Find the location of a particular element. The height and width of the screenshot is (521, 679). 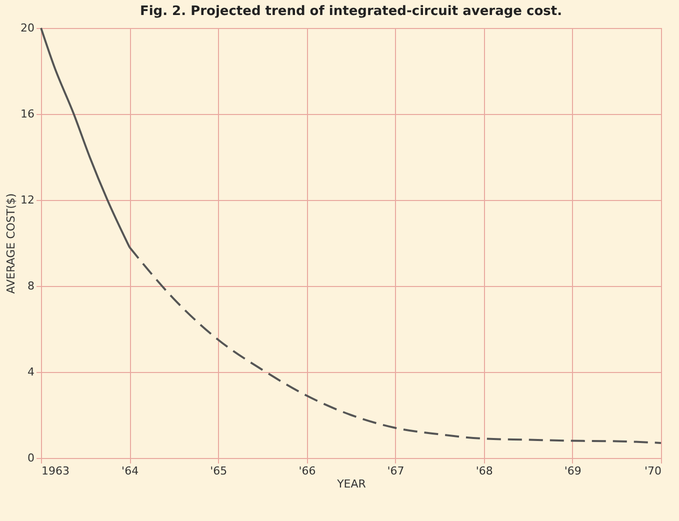

x-tick-label: '68 is located at coordinates (484, 471).